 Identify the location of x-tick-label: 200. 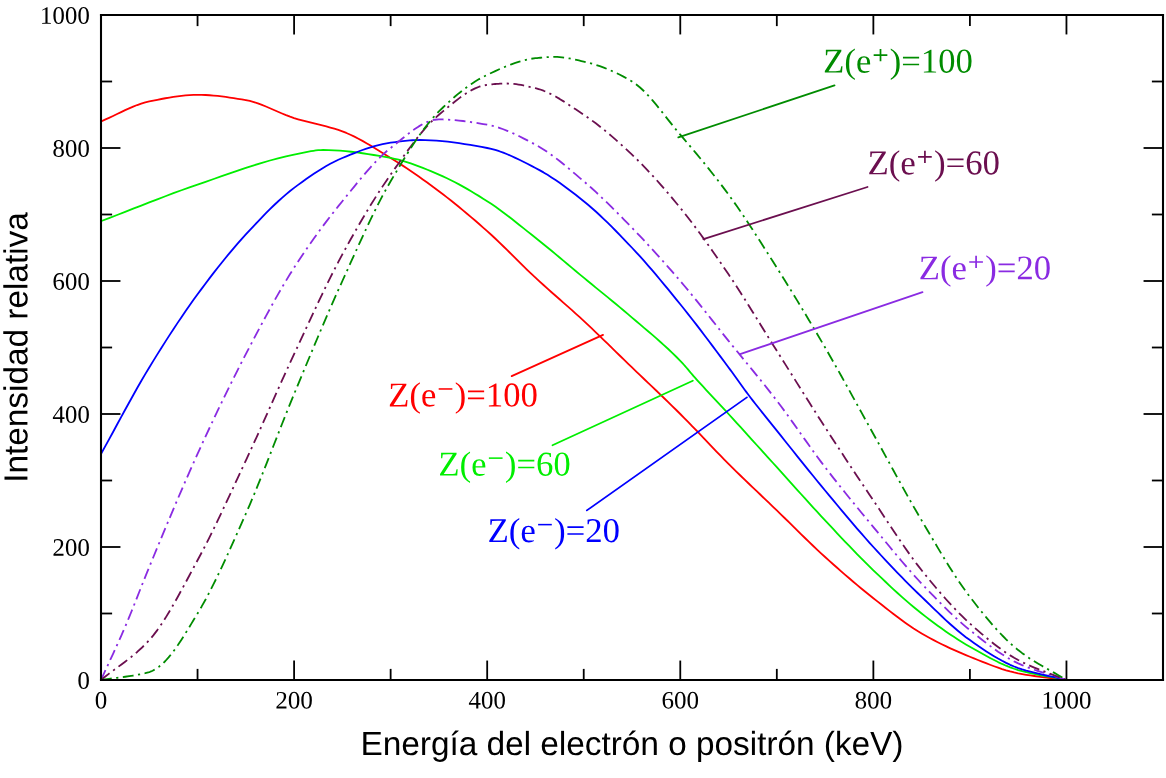
(294, 700).